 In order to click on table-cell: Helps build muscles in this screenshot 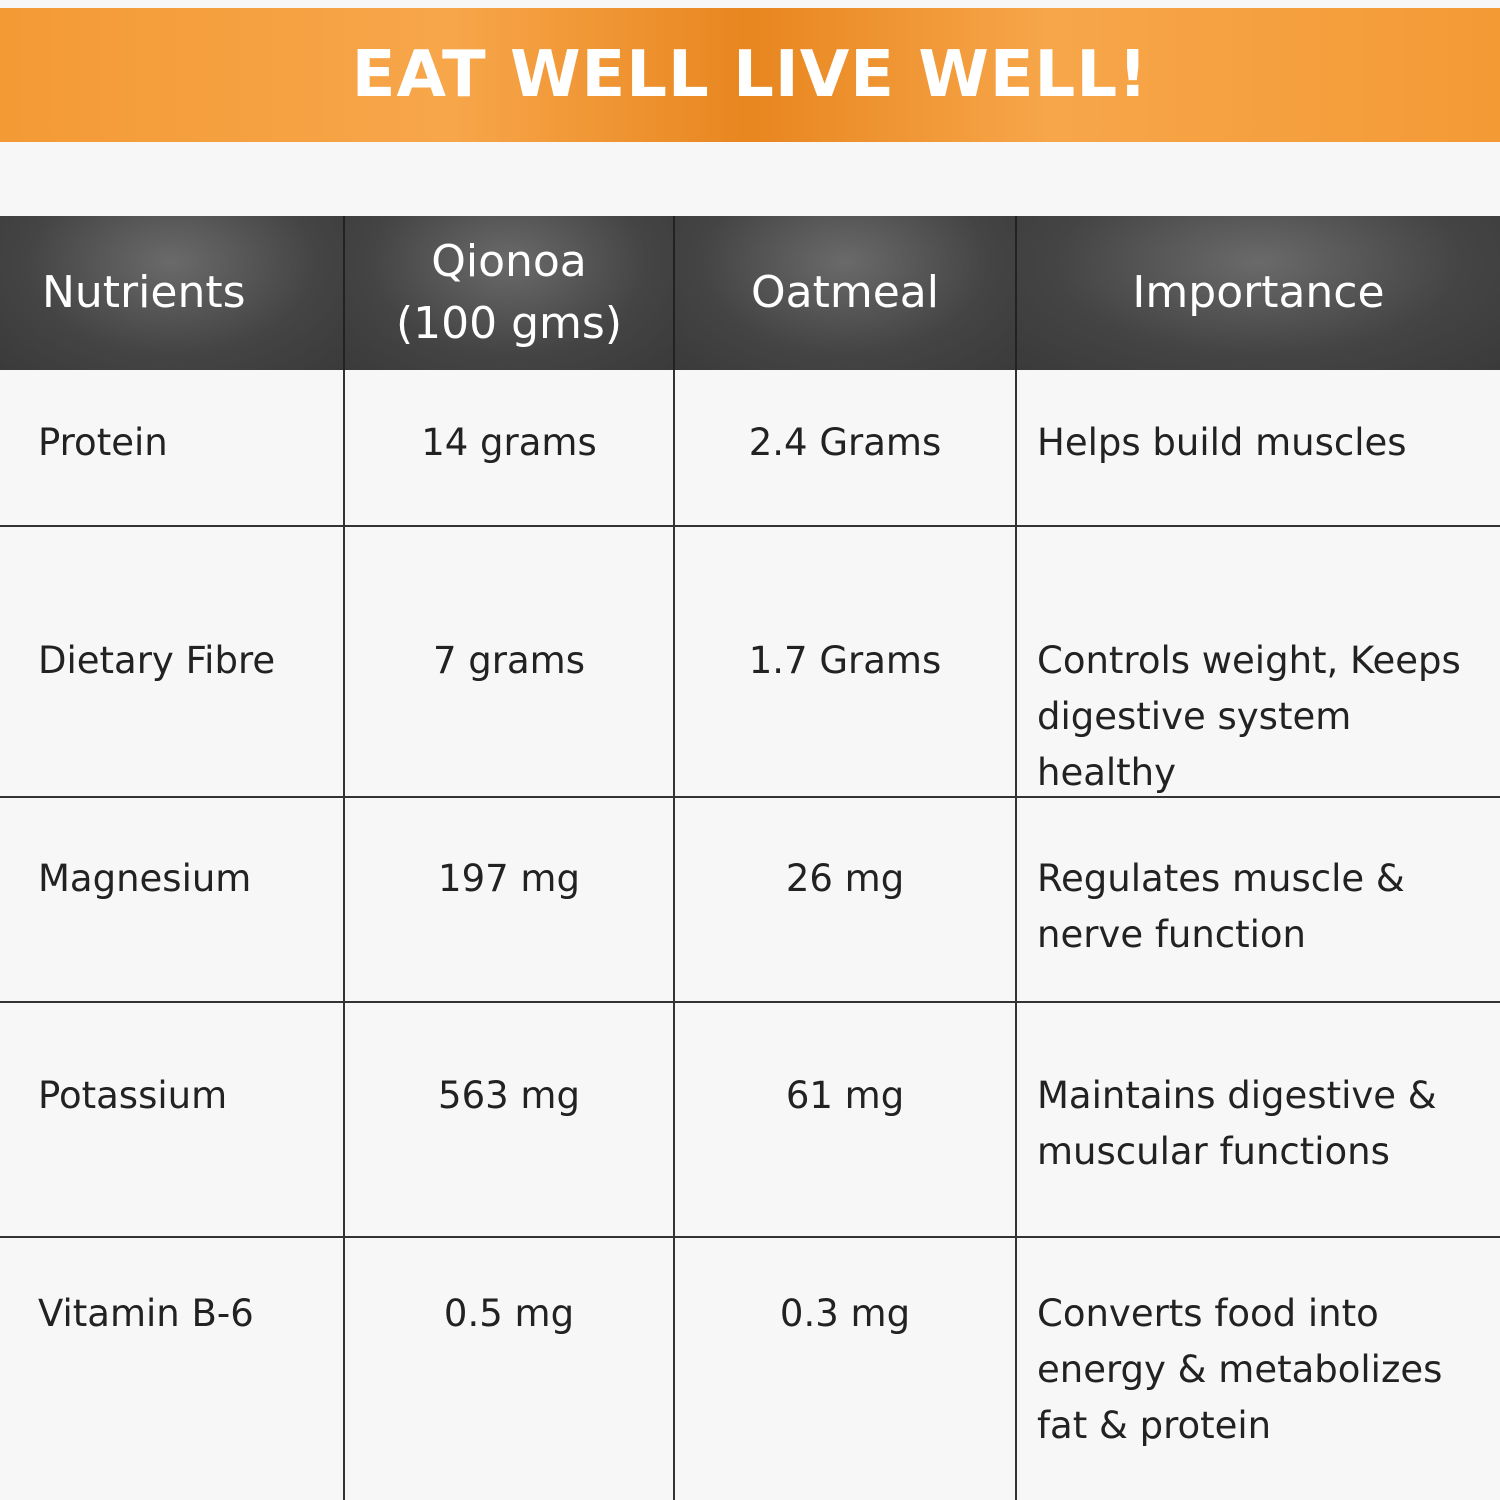, I will do `click(1258, 448)`.